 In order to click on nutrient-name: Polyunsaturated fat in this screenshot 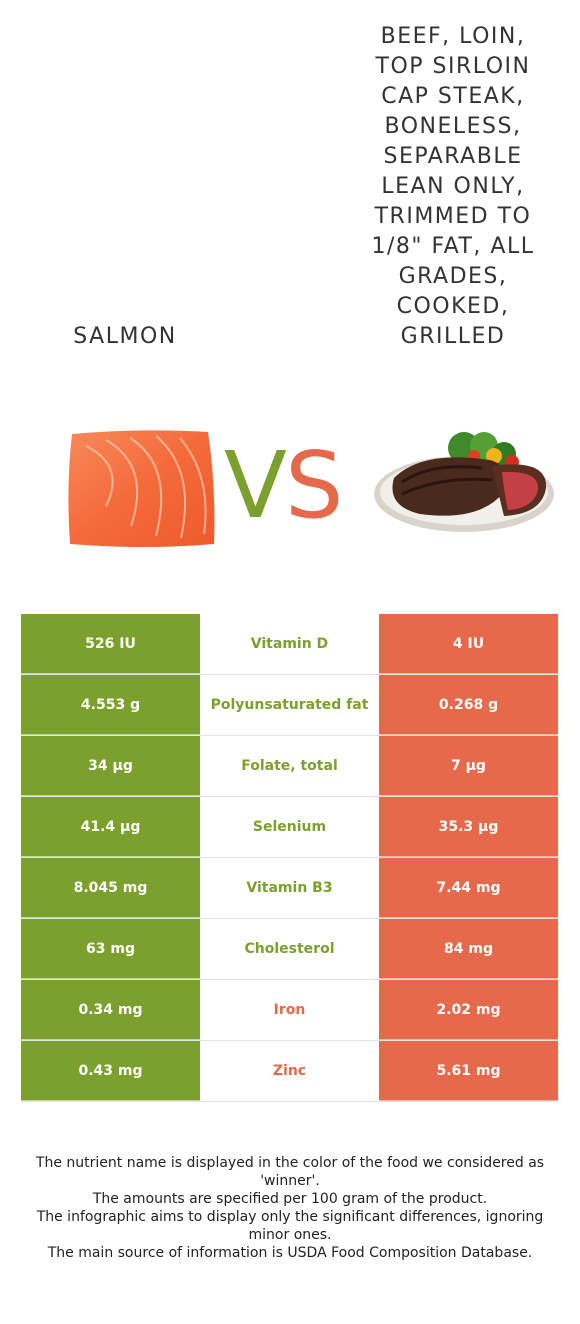, I will do `click(289, 705)`.